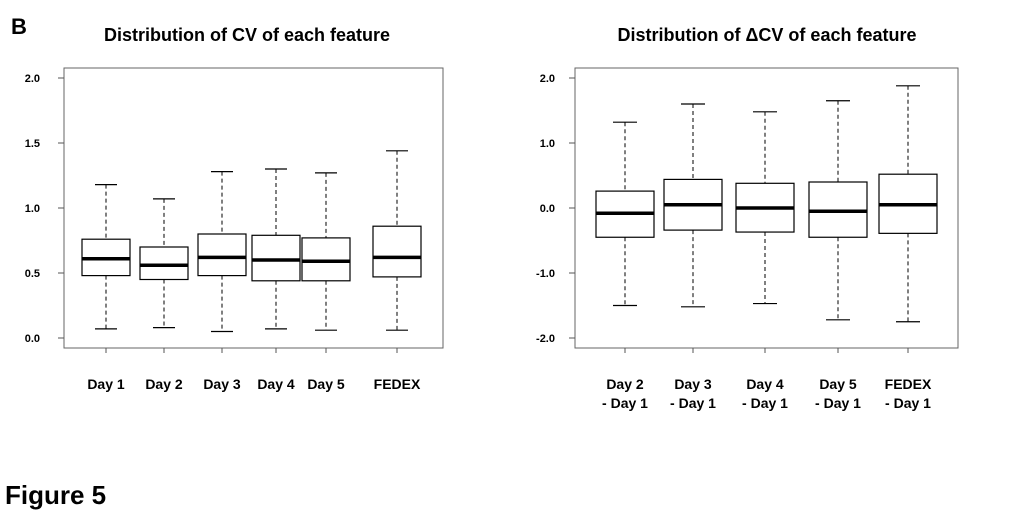  What do you see at coordinates (106, 384) in the screenshot?
I see `category-label: Day 1` at bounding box center [106, 384].